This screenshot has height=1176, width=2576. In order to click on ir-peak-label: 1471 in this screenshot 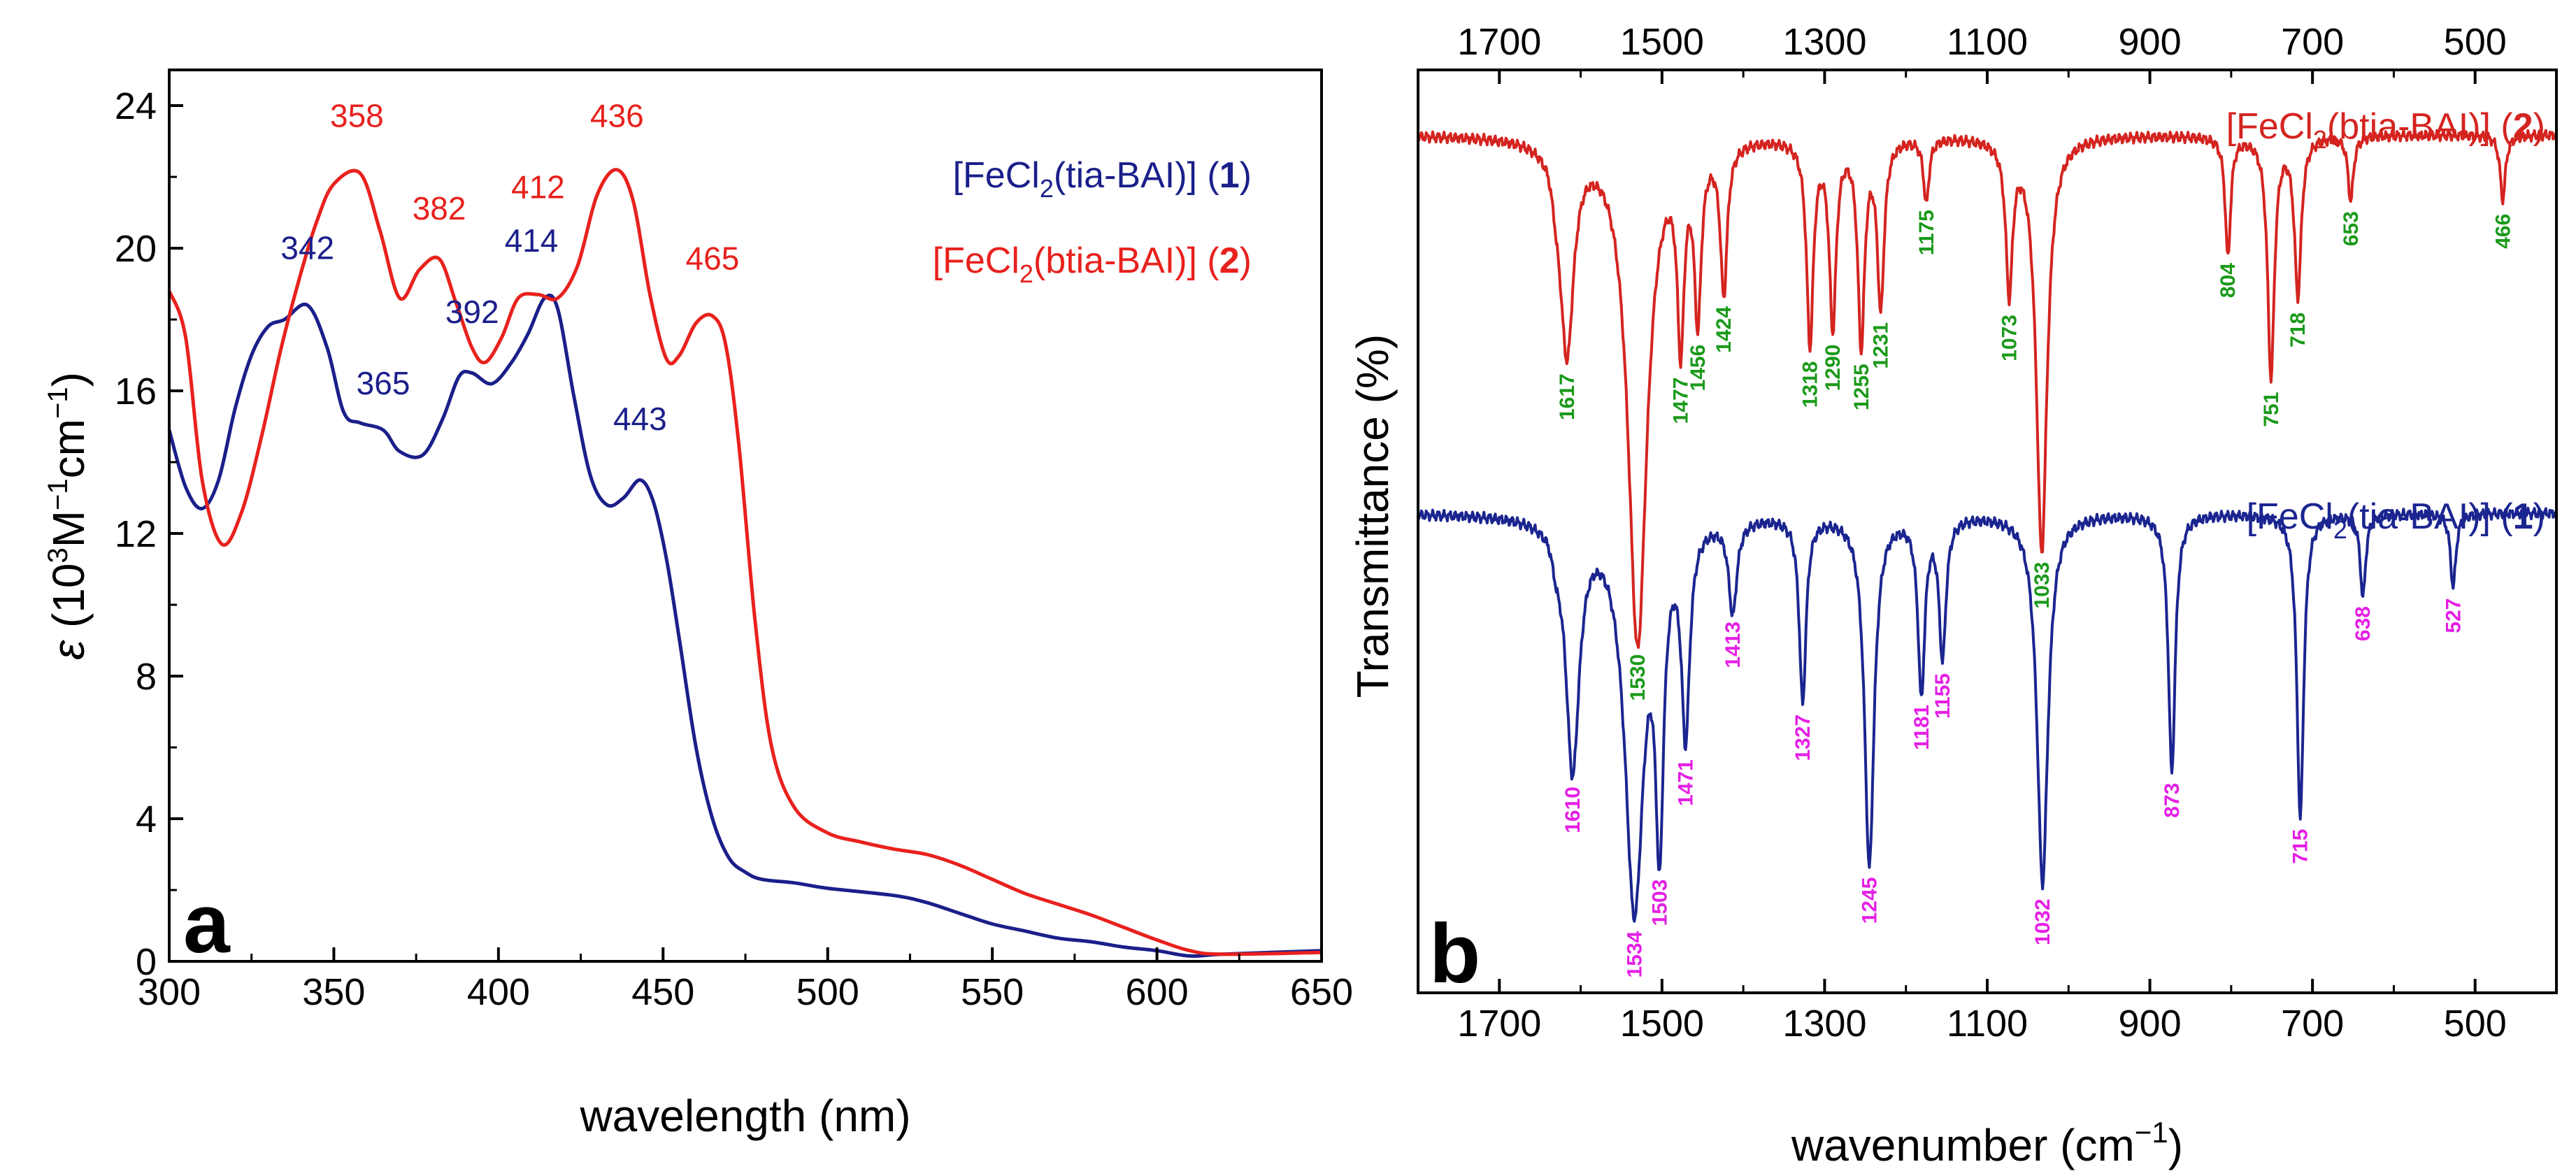, I will do `click(1686, 783)`.